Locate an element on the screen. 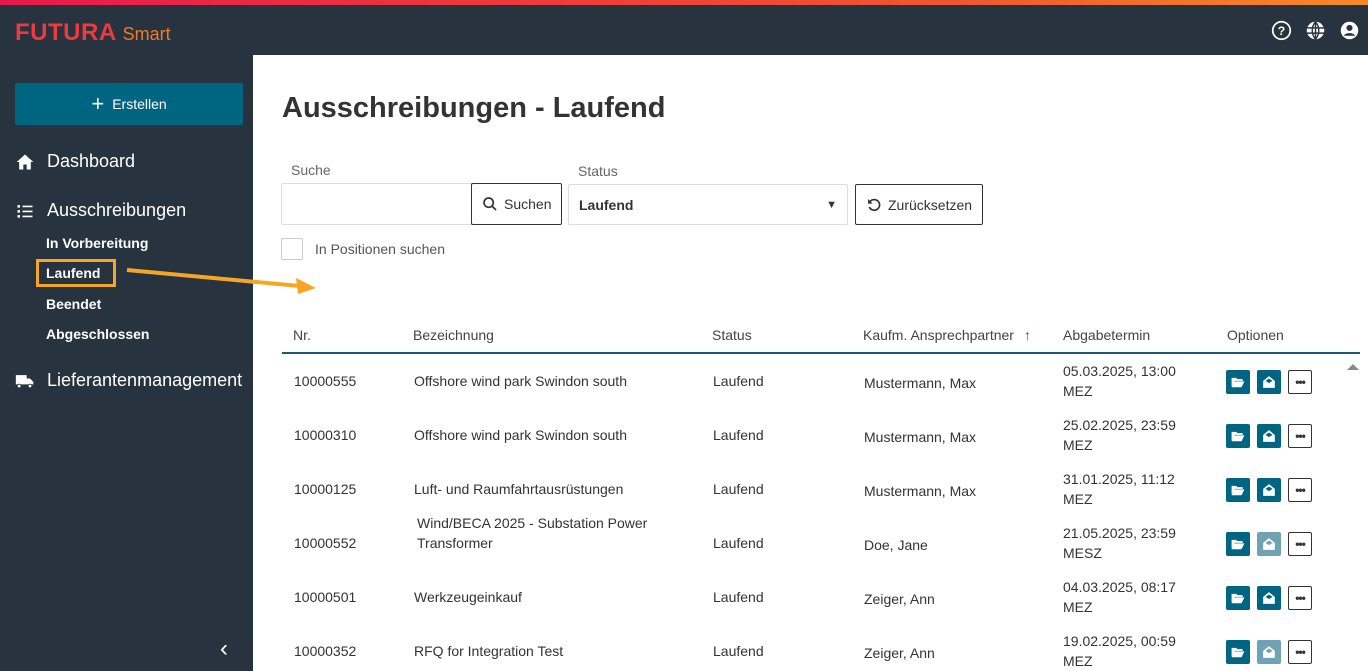 This screenshot has width=1368, height=671. logo: FUTURA Smart is located at coordinates (93, 32).